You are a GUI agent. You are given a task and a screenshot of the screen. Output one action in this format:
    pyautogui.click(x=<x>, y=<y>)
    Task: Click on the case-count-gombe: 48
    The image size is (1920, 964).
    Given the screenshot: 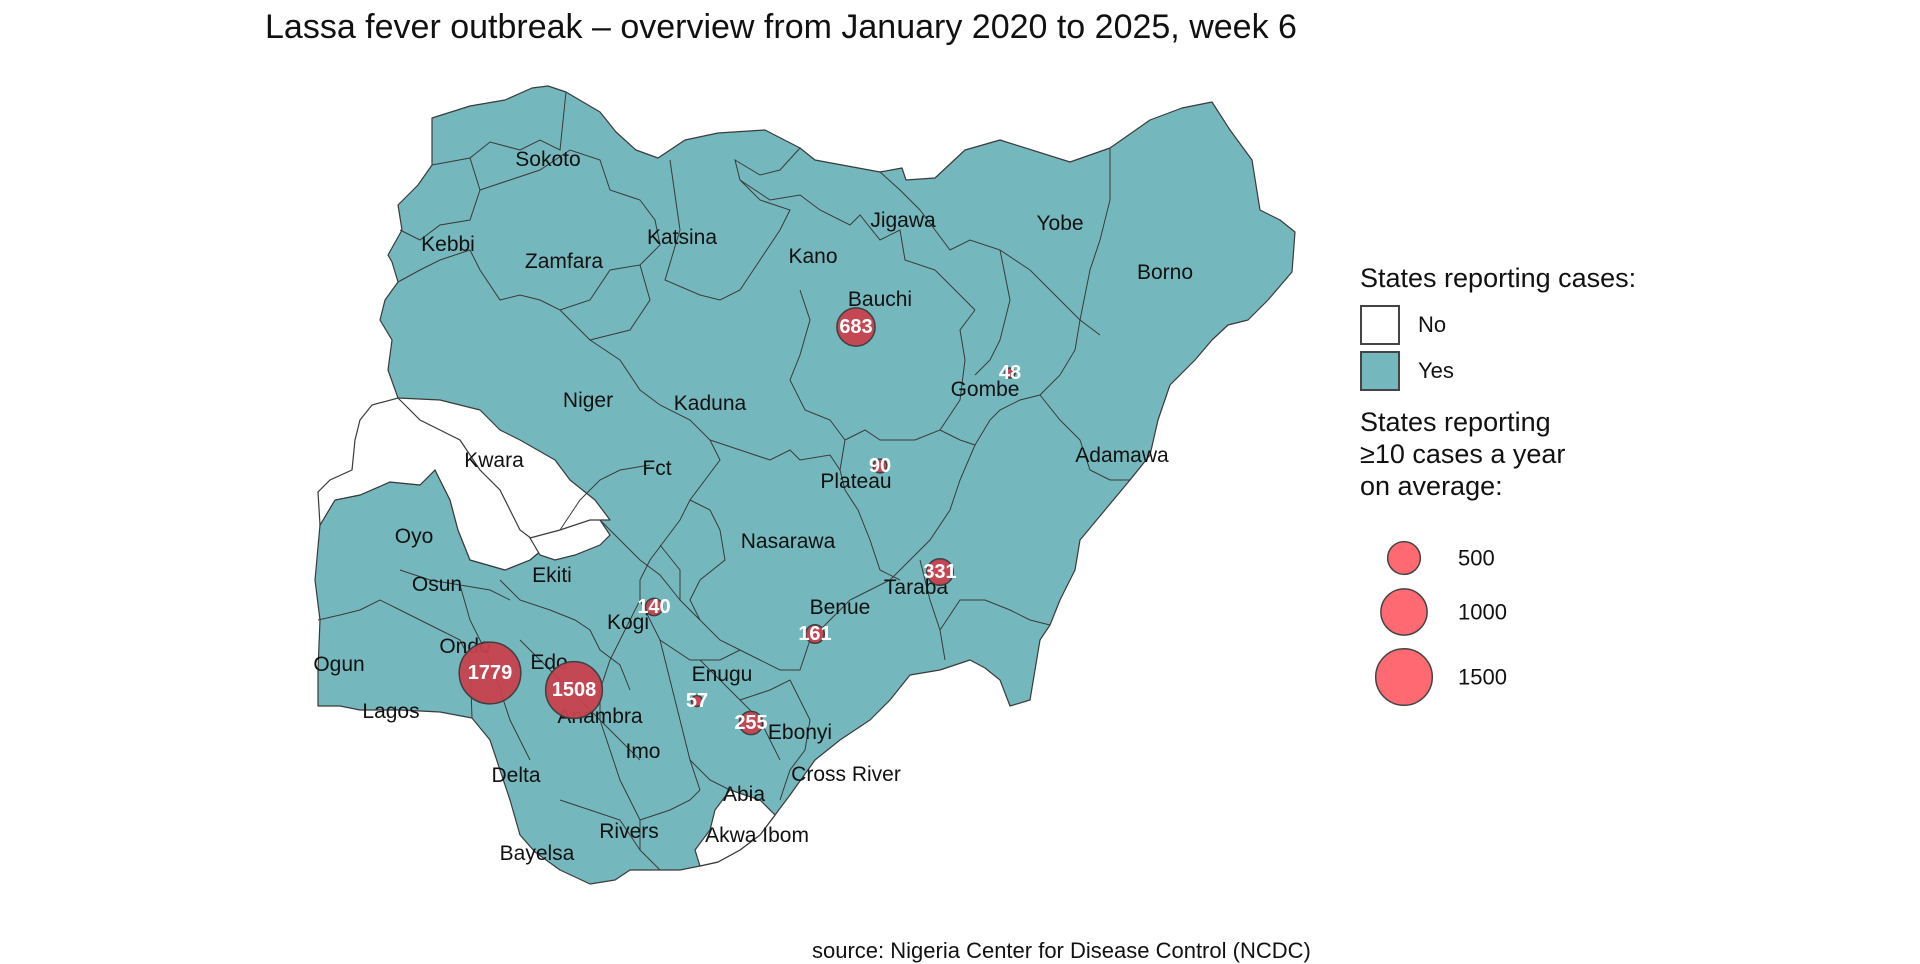 What is the action you would take?
    pyautogui.click(x=1010, y=373)
    